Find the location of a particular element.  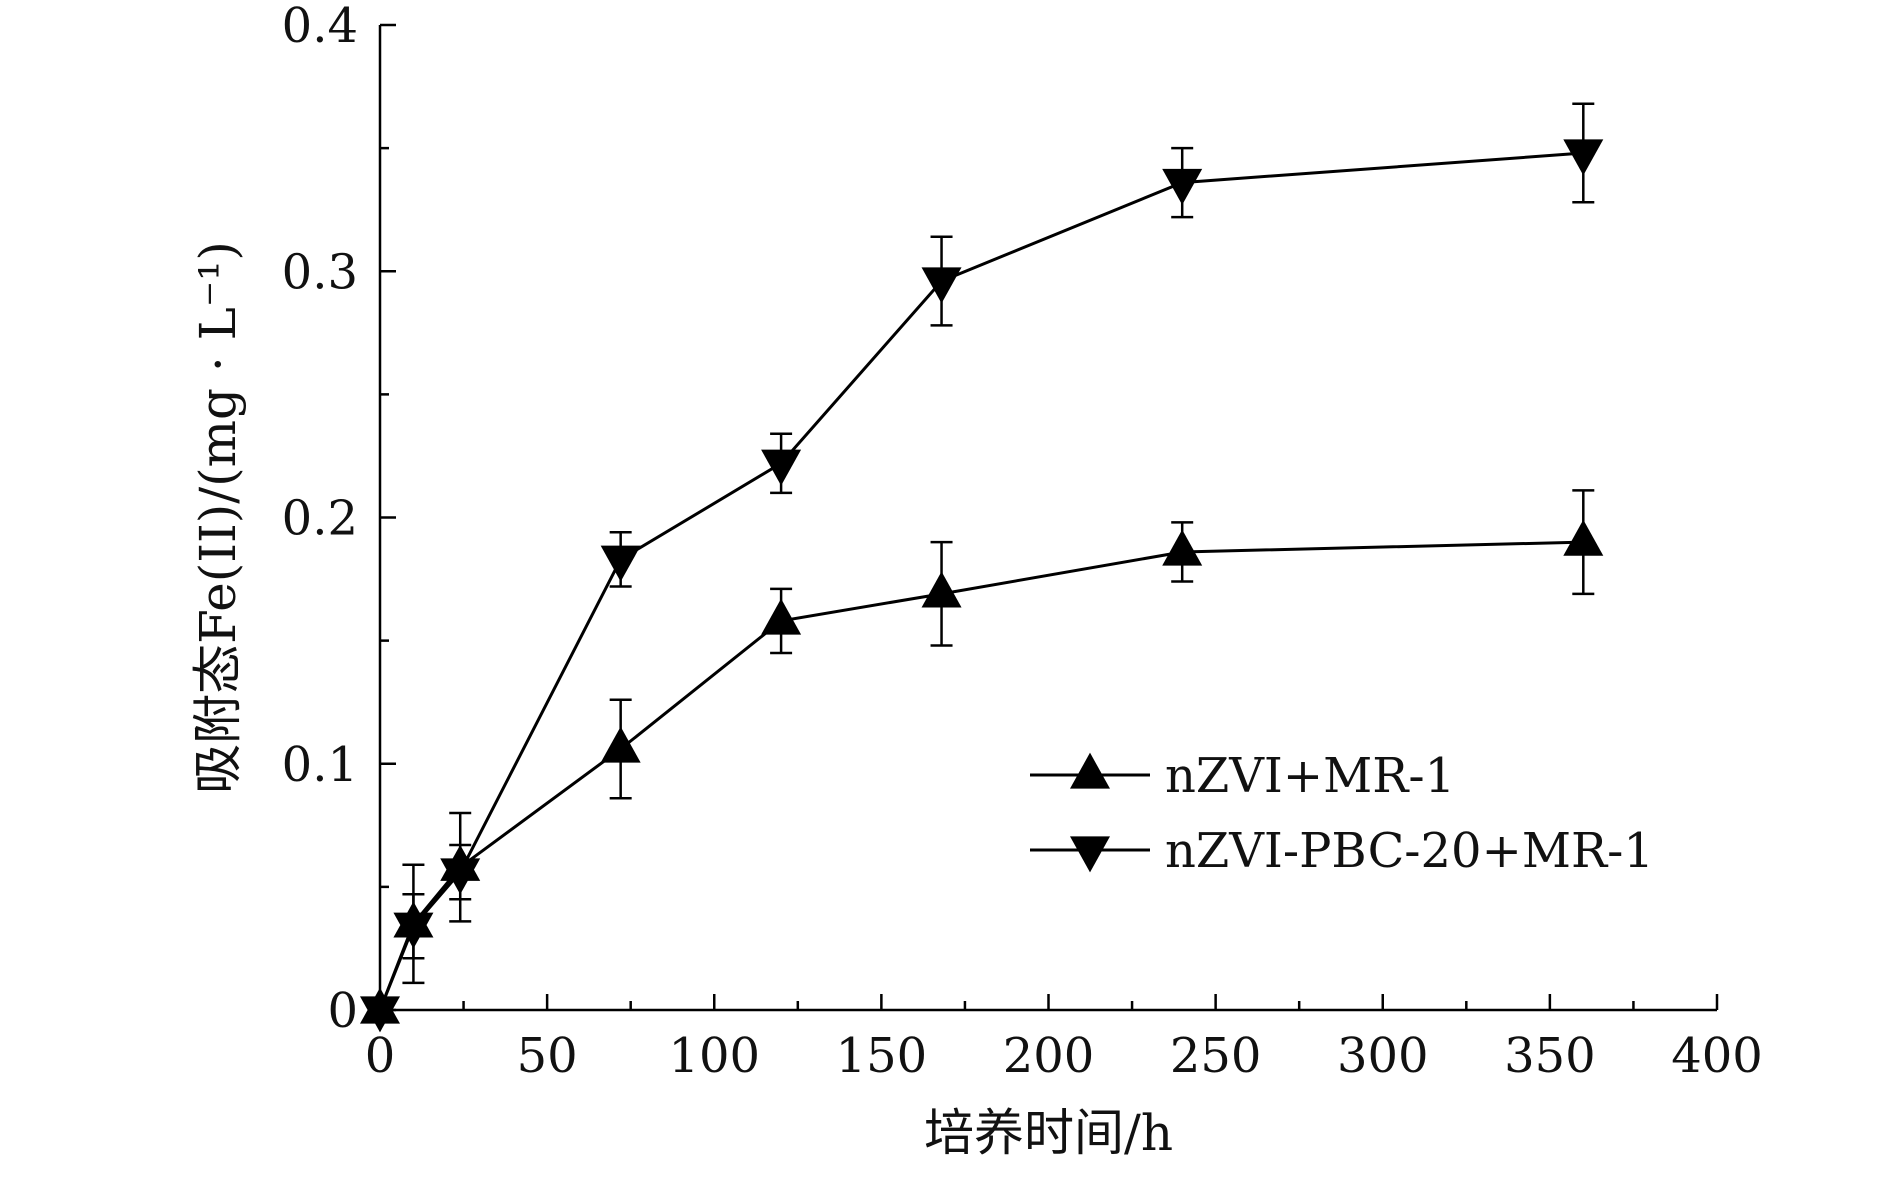

legend: nZVI+MR-1 nZVI-PBC-20+MR-1 is located at coordinates (1342, 813).